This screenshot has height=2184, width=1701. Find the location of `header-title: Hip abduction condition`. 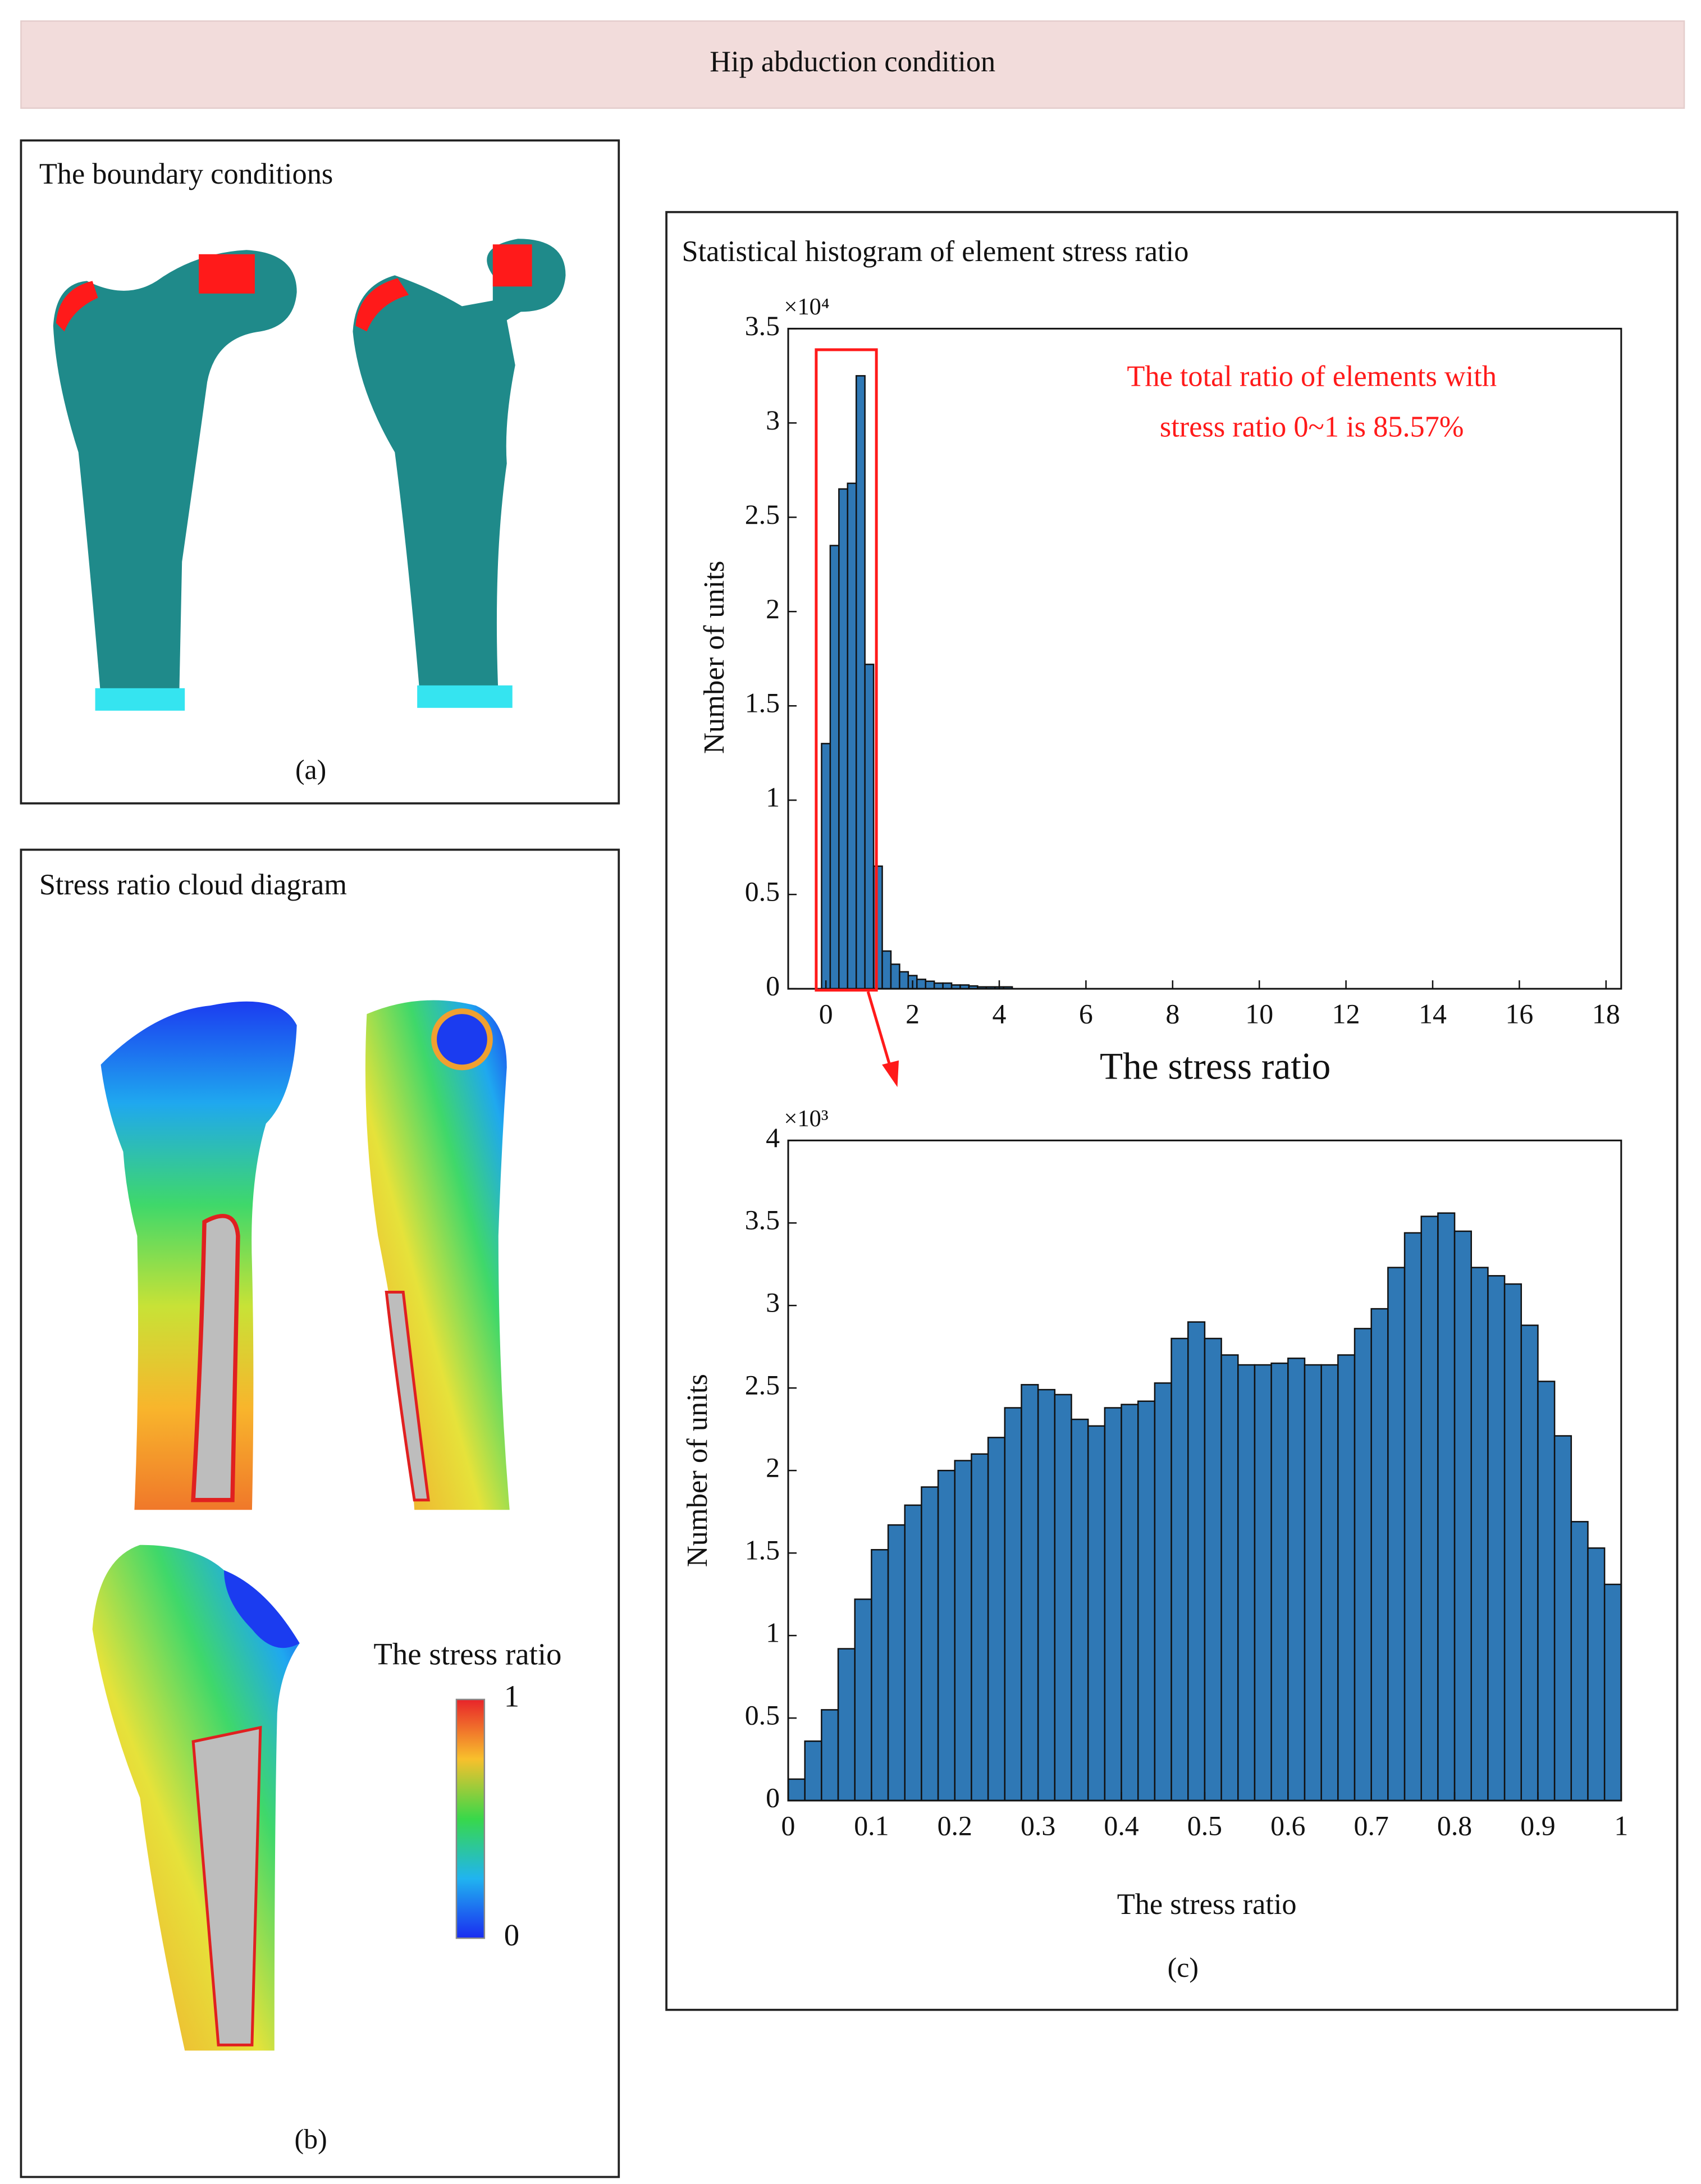

header-title: Hip abduction condition is located at coordinates (853, 61).